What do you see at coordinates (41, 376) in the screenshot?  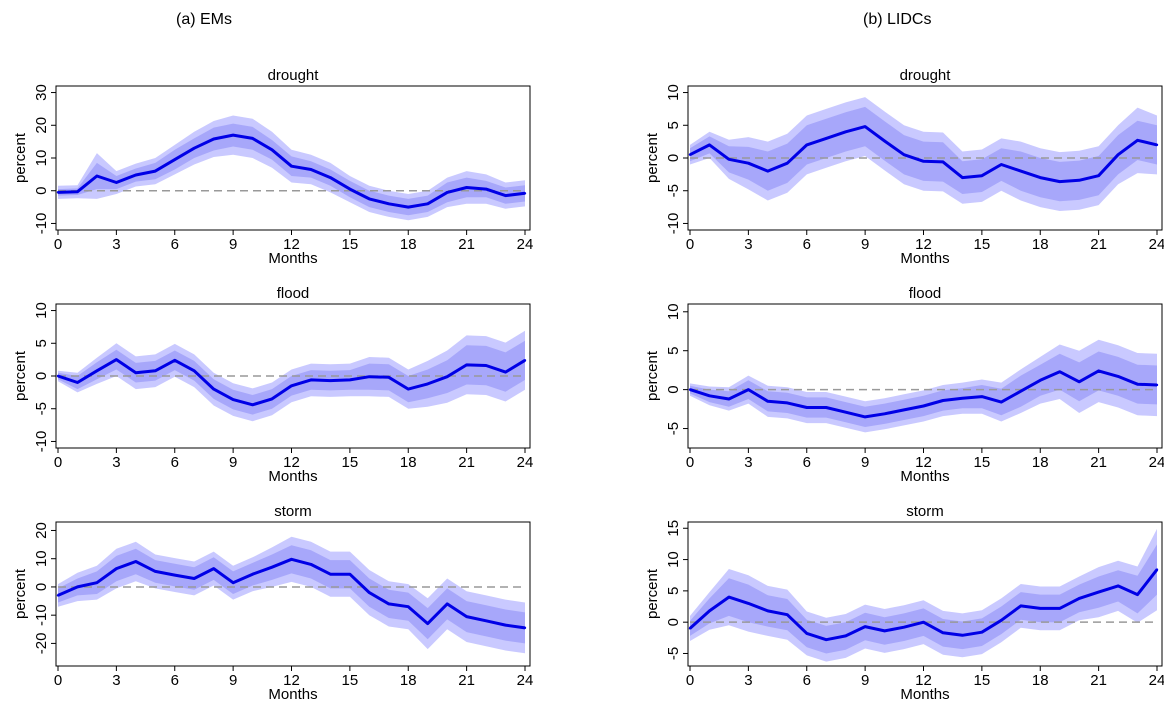 I see `y-tick-label: 0` at bounding box center [41, 376].